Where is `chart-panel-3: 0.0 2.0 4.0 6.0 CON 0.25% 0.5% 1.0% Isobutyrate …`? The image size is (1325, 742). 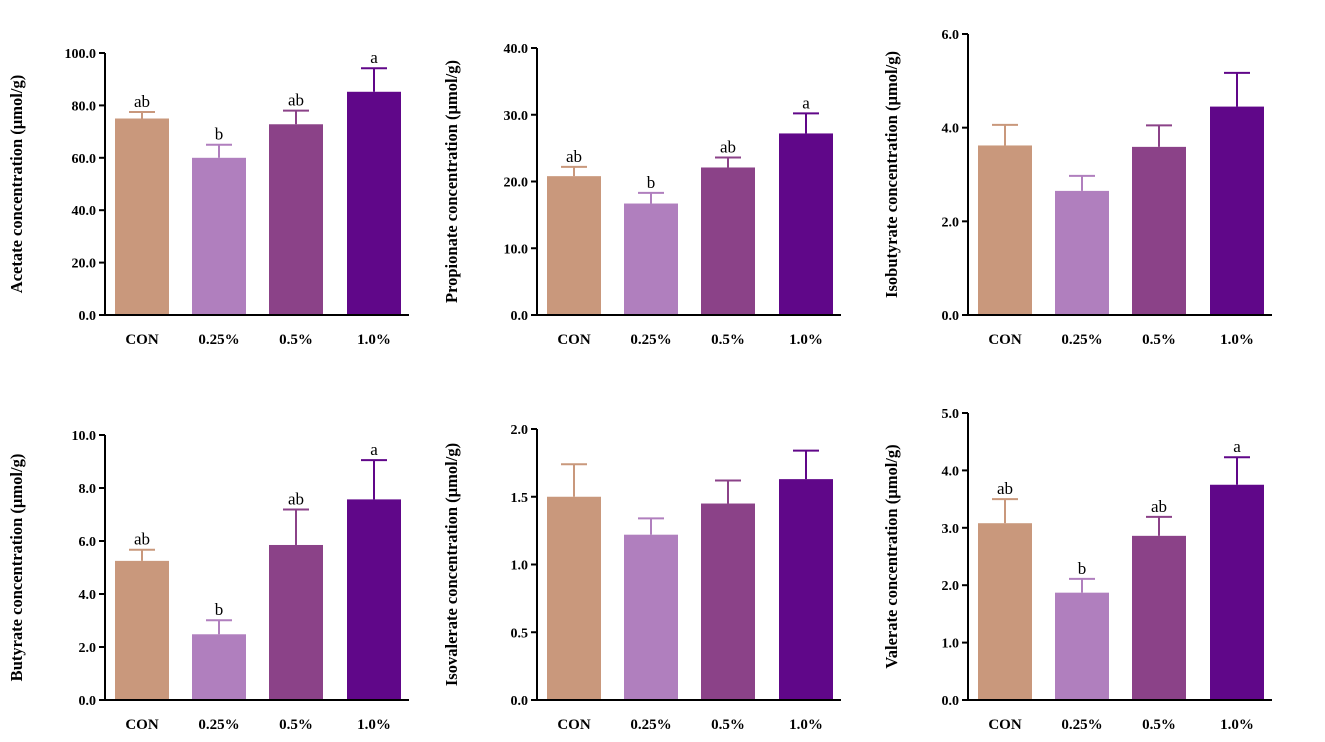 chart-panel-3: 0.0 2.0 4.0 6.0 CON 0.25% 0.5% 1.0% Isobutyrate … is located at coordinates (1077, 188).